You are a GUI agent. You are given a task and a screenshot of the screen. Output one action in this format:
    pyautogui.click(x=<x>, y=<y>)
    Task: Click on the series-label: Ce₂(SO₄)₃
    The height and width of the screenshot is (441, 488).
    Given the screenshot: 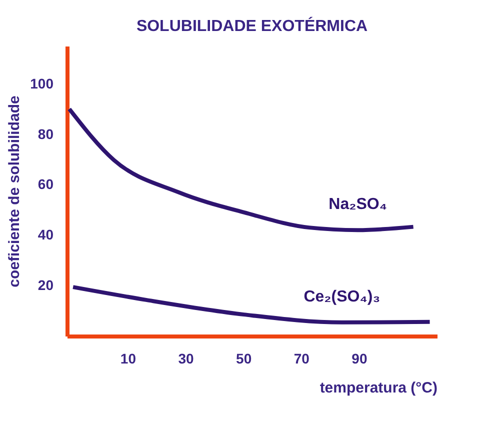 What is the action you would take?
    pyautogui.click(x=342, y=297)
    